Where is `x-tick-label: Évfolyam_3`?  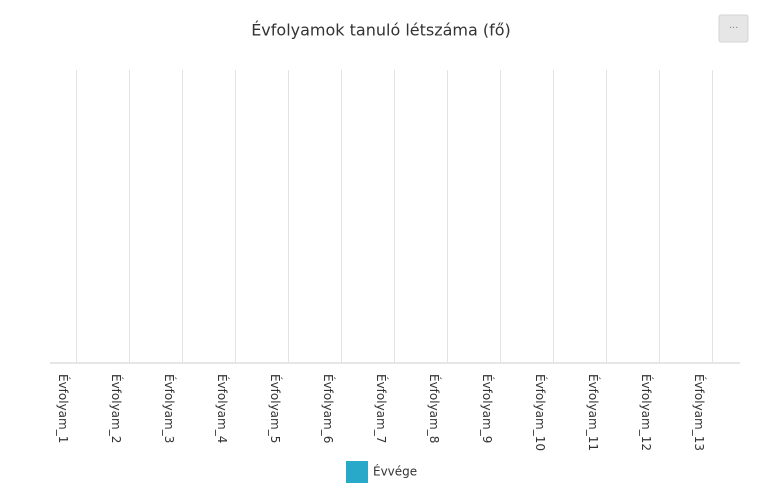
x-tick-label: Évfolyam_3 is located at coordinates (169, 408).